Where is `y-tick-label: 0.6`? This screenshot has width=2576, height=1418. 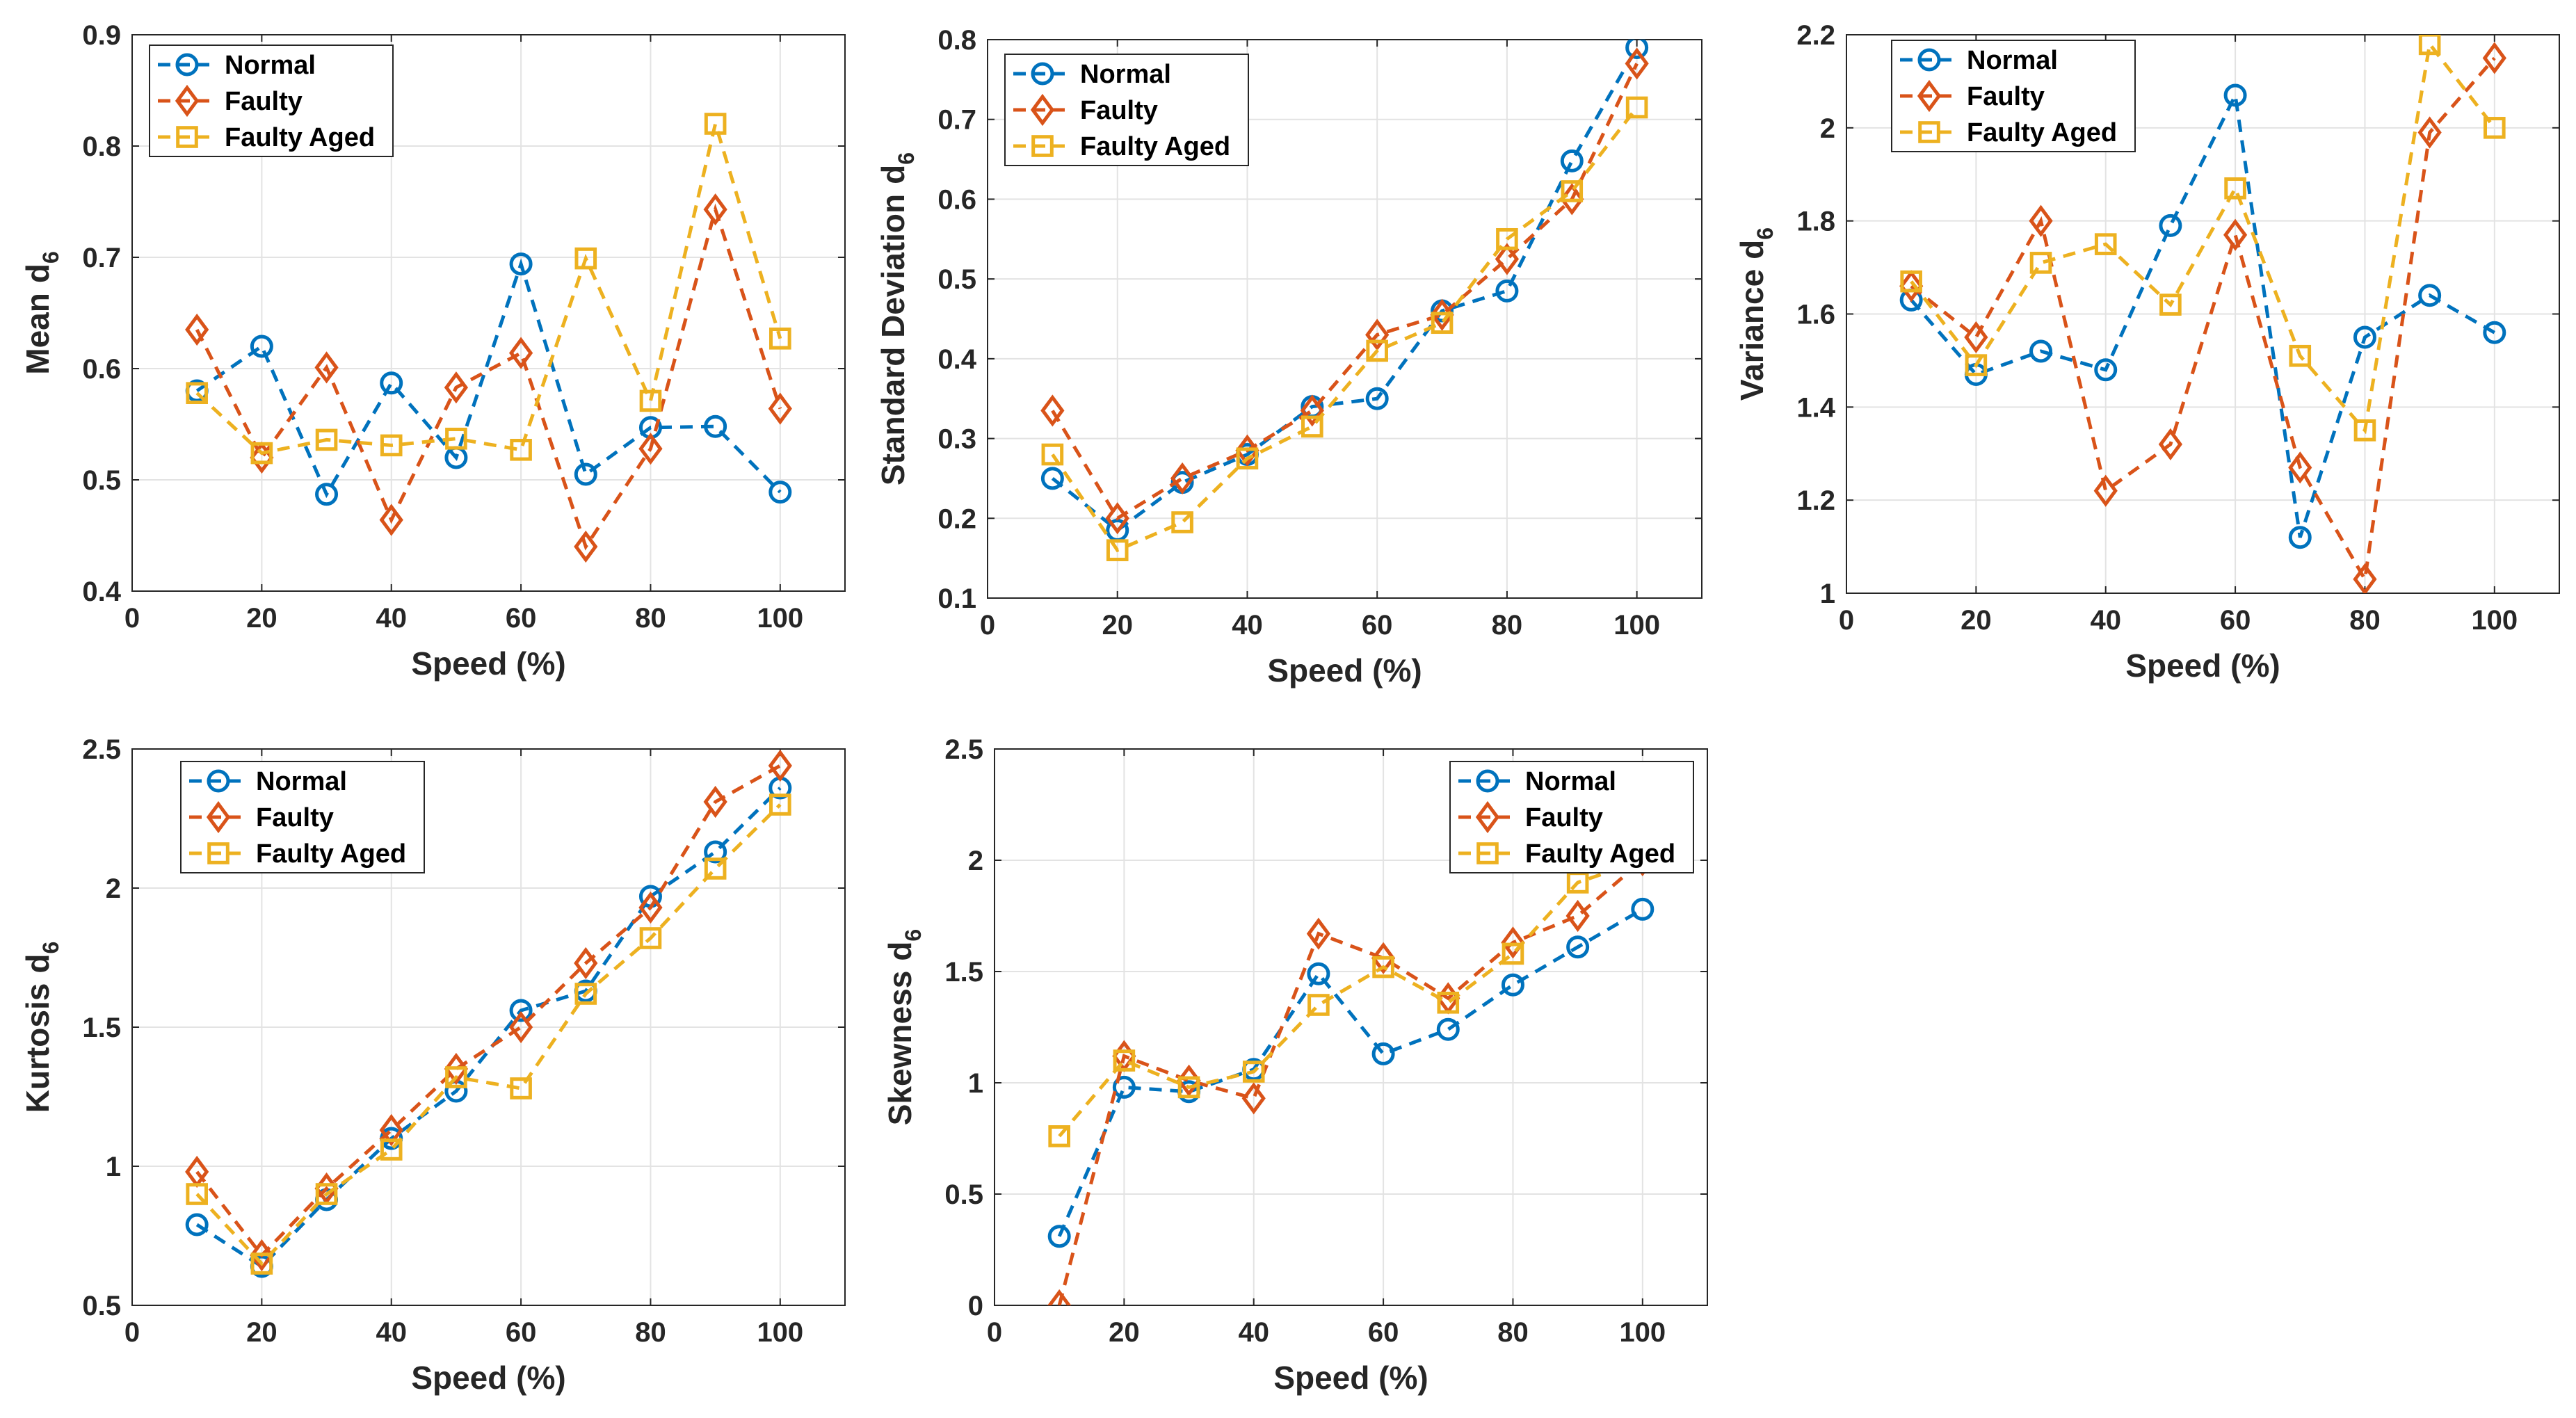
y-tick-label: 0.6 is located at coordinates (957, 199).